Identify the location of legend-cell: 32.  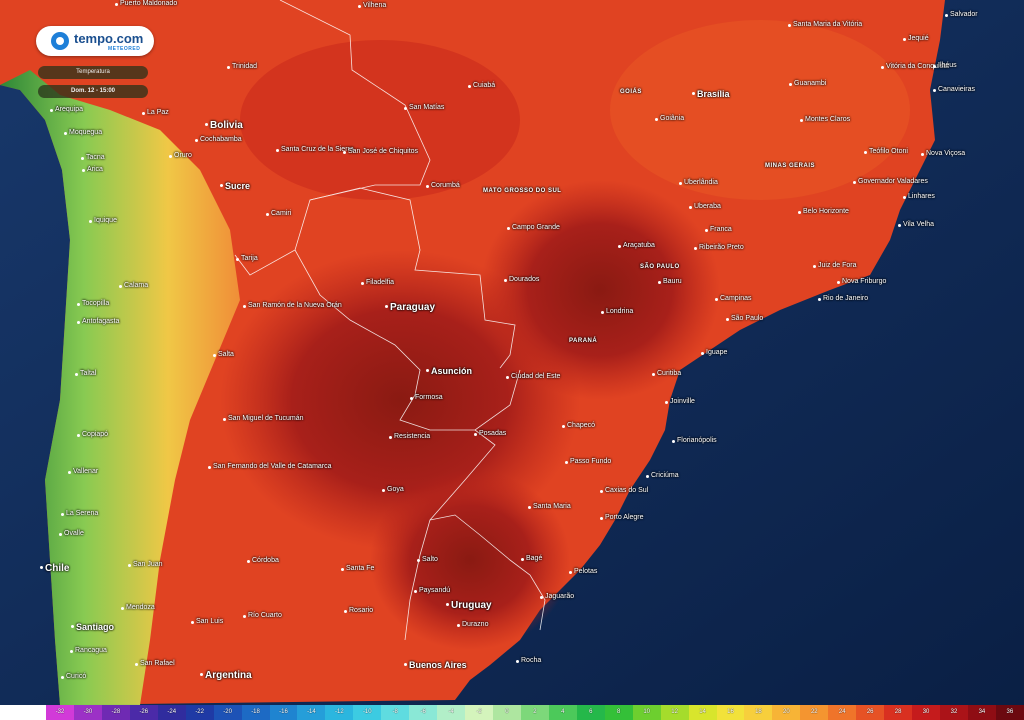
(954, 712).